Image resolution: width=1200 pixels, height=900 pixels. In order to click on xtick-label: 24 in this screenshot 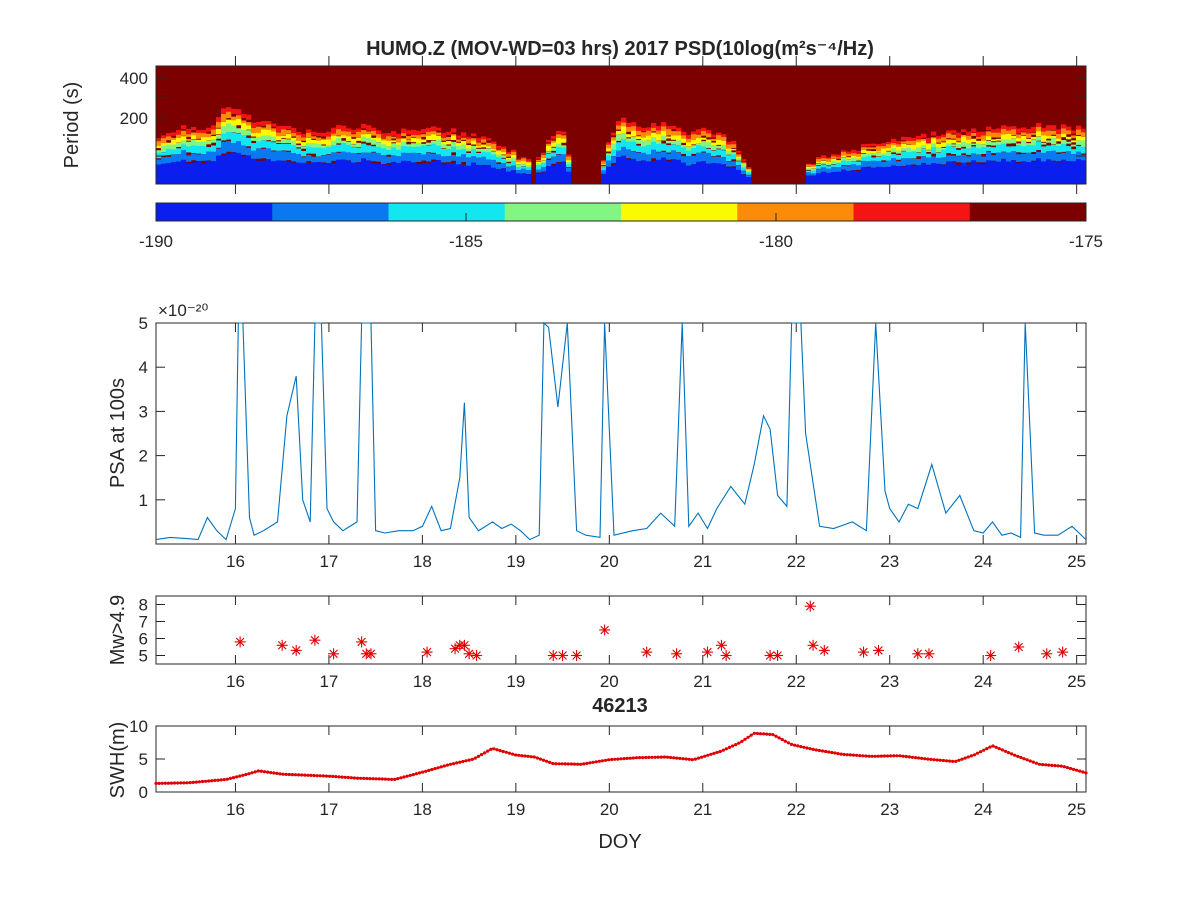, I will do `click(983, 681)`.